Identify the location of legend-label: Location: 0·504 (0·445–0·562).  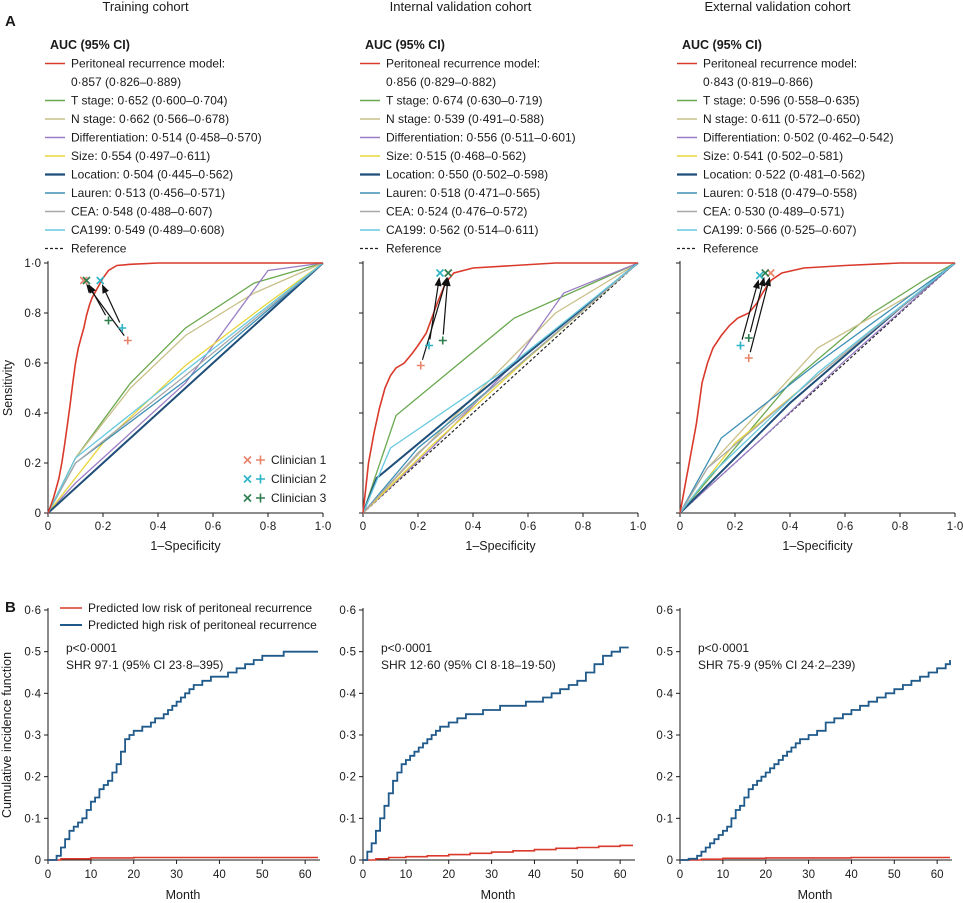
(152, 175).